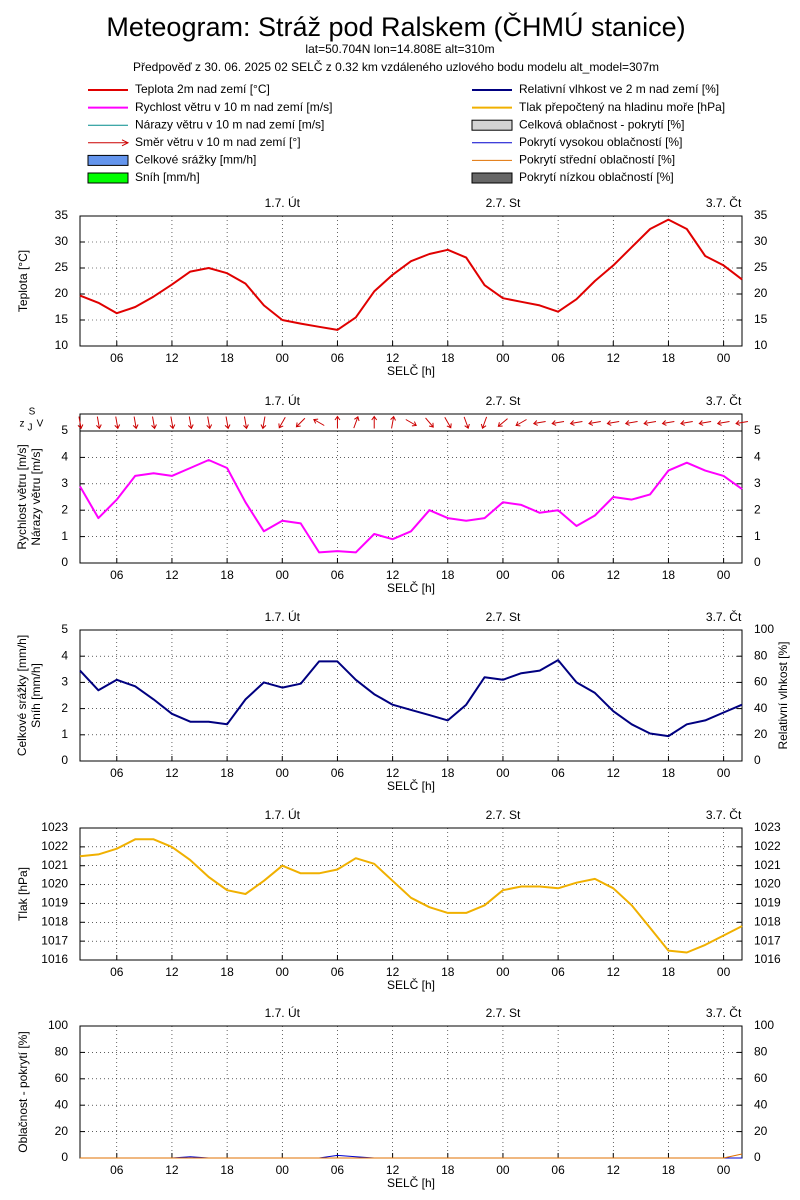 The height and width of the screenshot is (1200, 800). I want to click on y2-axis-label: Relativní vlhkost [%], so click(783, 695).